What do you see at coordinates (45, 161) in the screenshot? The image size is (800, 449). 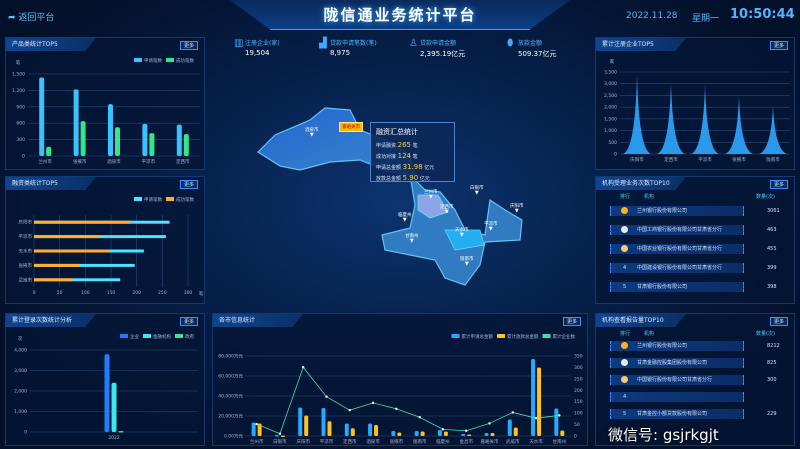 I see `x-tick-label: 兰州市` at bounding box center [45, 161].